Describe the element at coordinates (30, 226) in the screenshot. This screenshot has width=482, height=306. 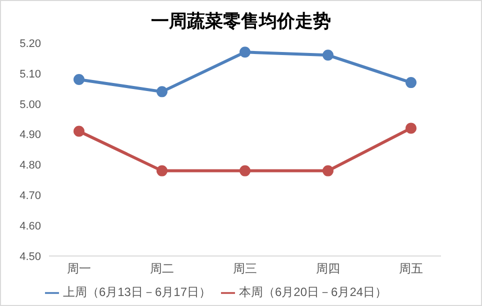
I see `y-tick-label: 4.60` at that location.